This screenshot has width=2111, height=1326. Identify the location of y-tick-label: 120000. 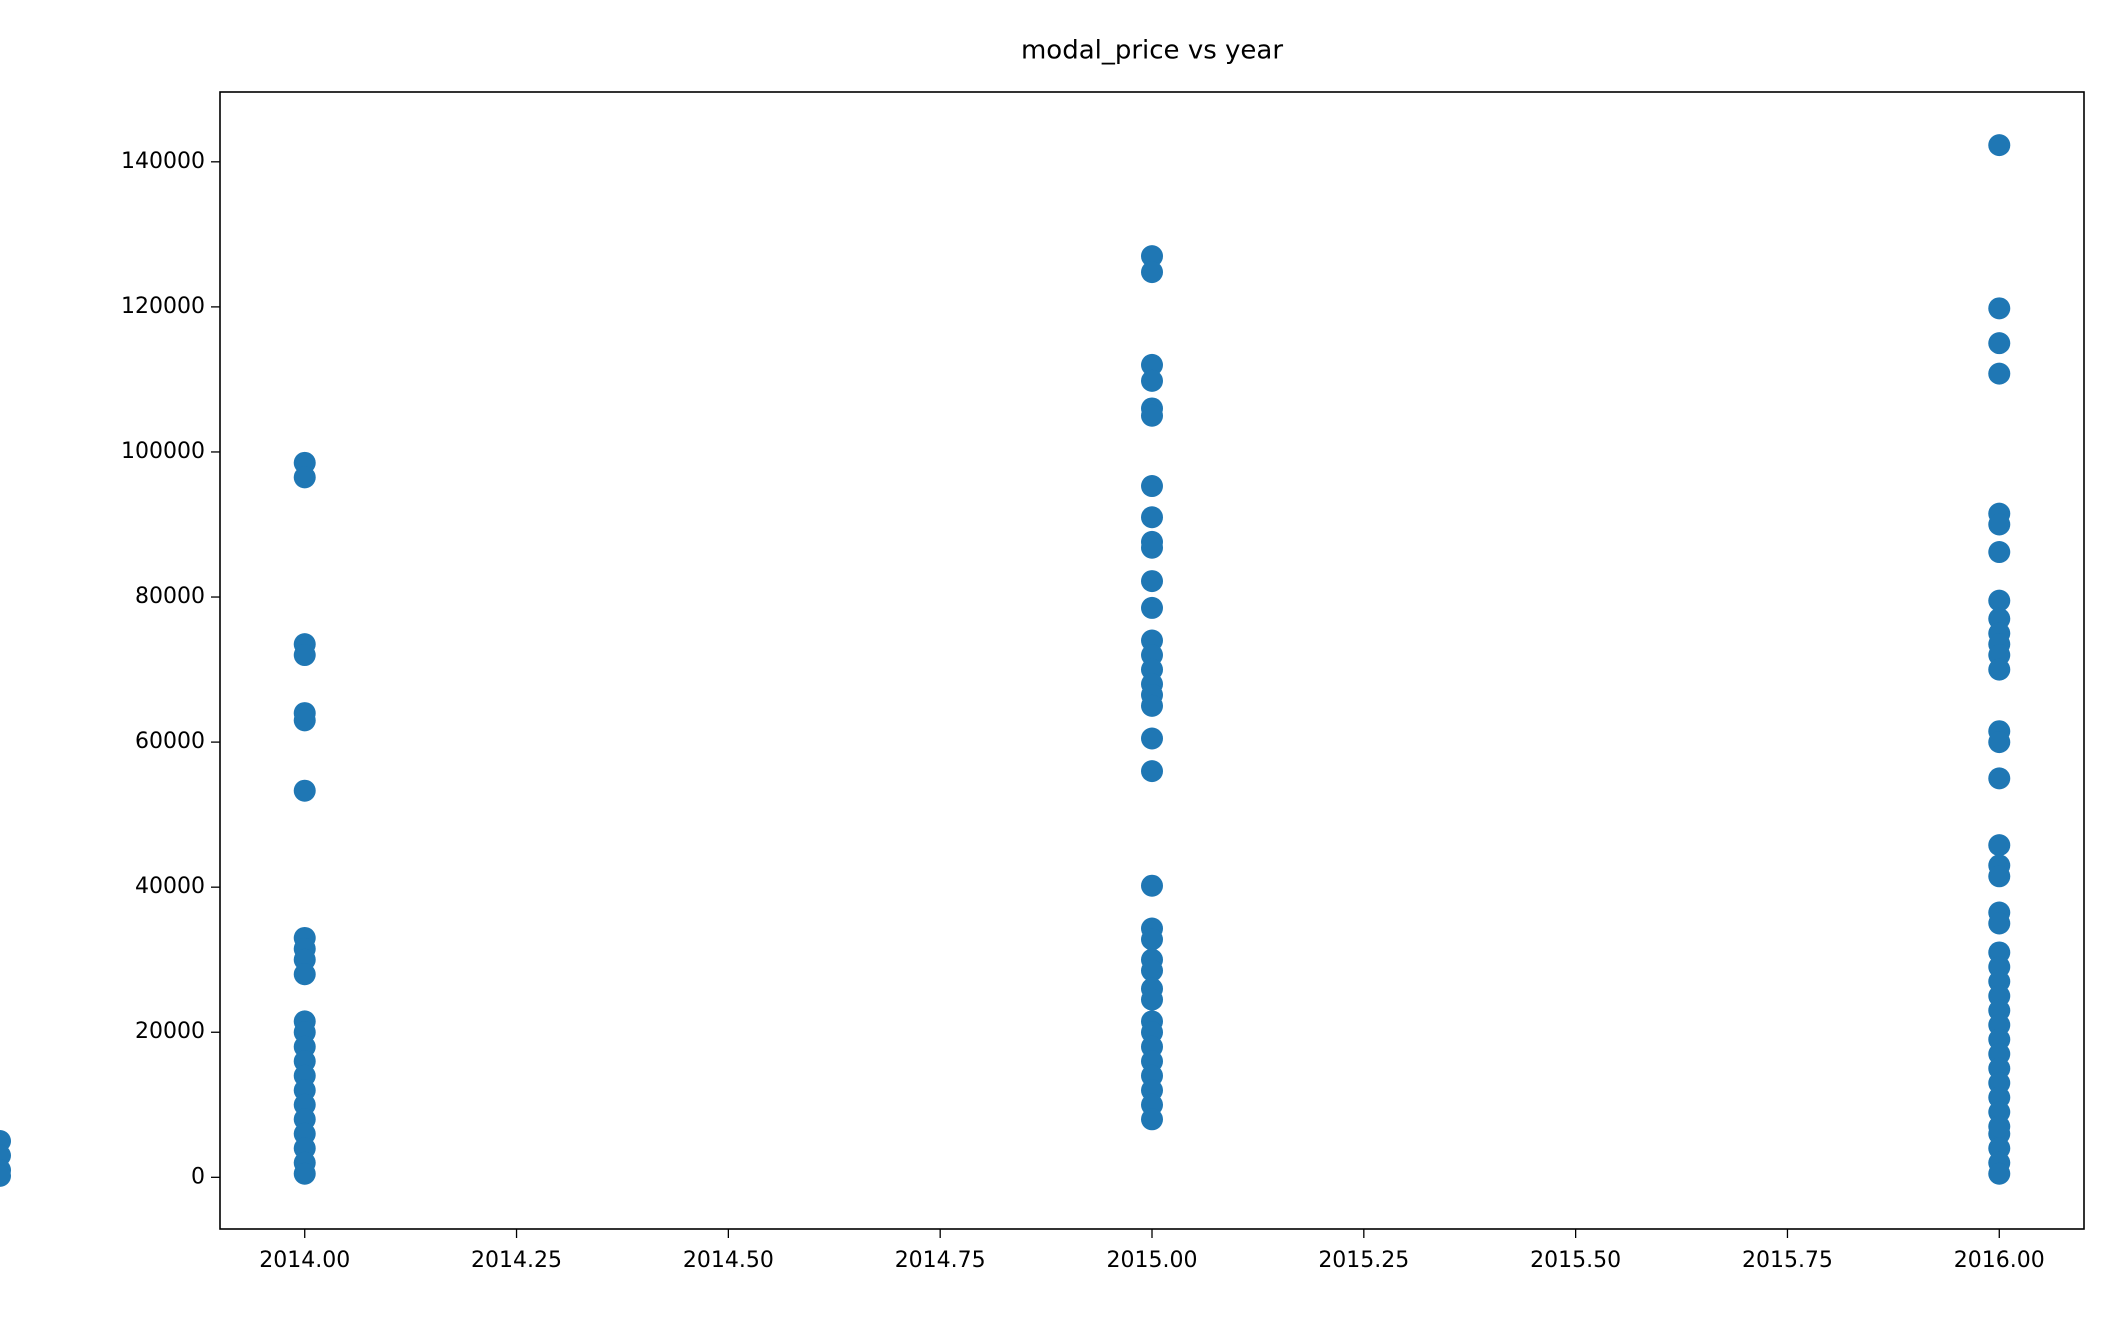
(163, 306).